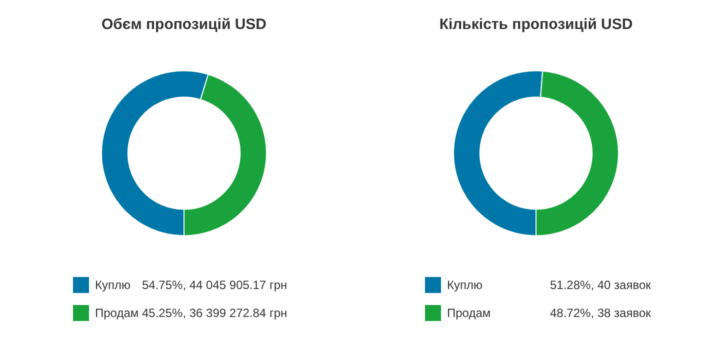 This screenshot has width=720, height=338. Describe the element at coordinates (184, 24) in the screenshot. I see `chart-title: Обєм пропозицій USD` at that location.